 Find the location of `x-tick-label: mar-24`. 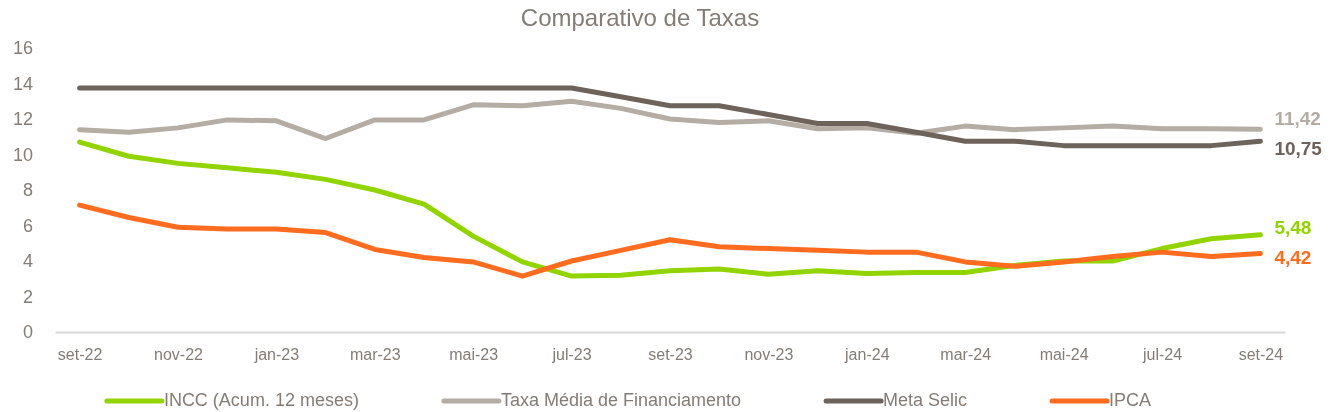

x-tick-label: mar-24 is located at coordinates (966, 355).